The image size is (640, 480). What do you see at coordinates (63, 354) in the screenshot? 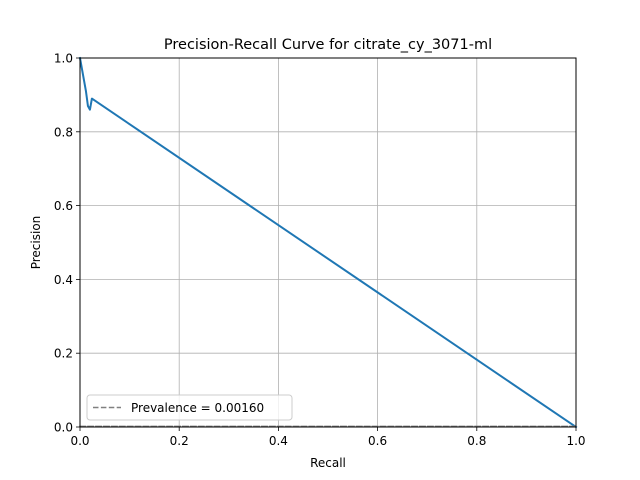
I see `y-tick-label: 0.2` at bounding box center [63, 354].